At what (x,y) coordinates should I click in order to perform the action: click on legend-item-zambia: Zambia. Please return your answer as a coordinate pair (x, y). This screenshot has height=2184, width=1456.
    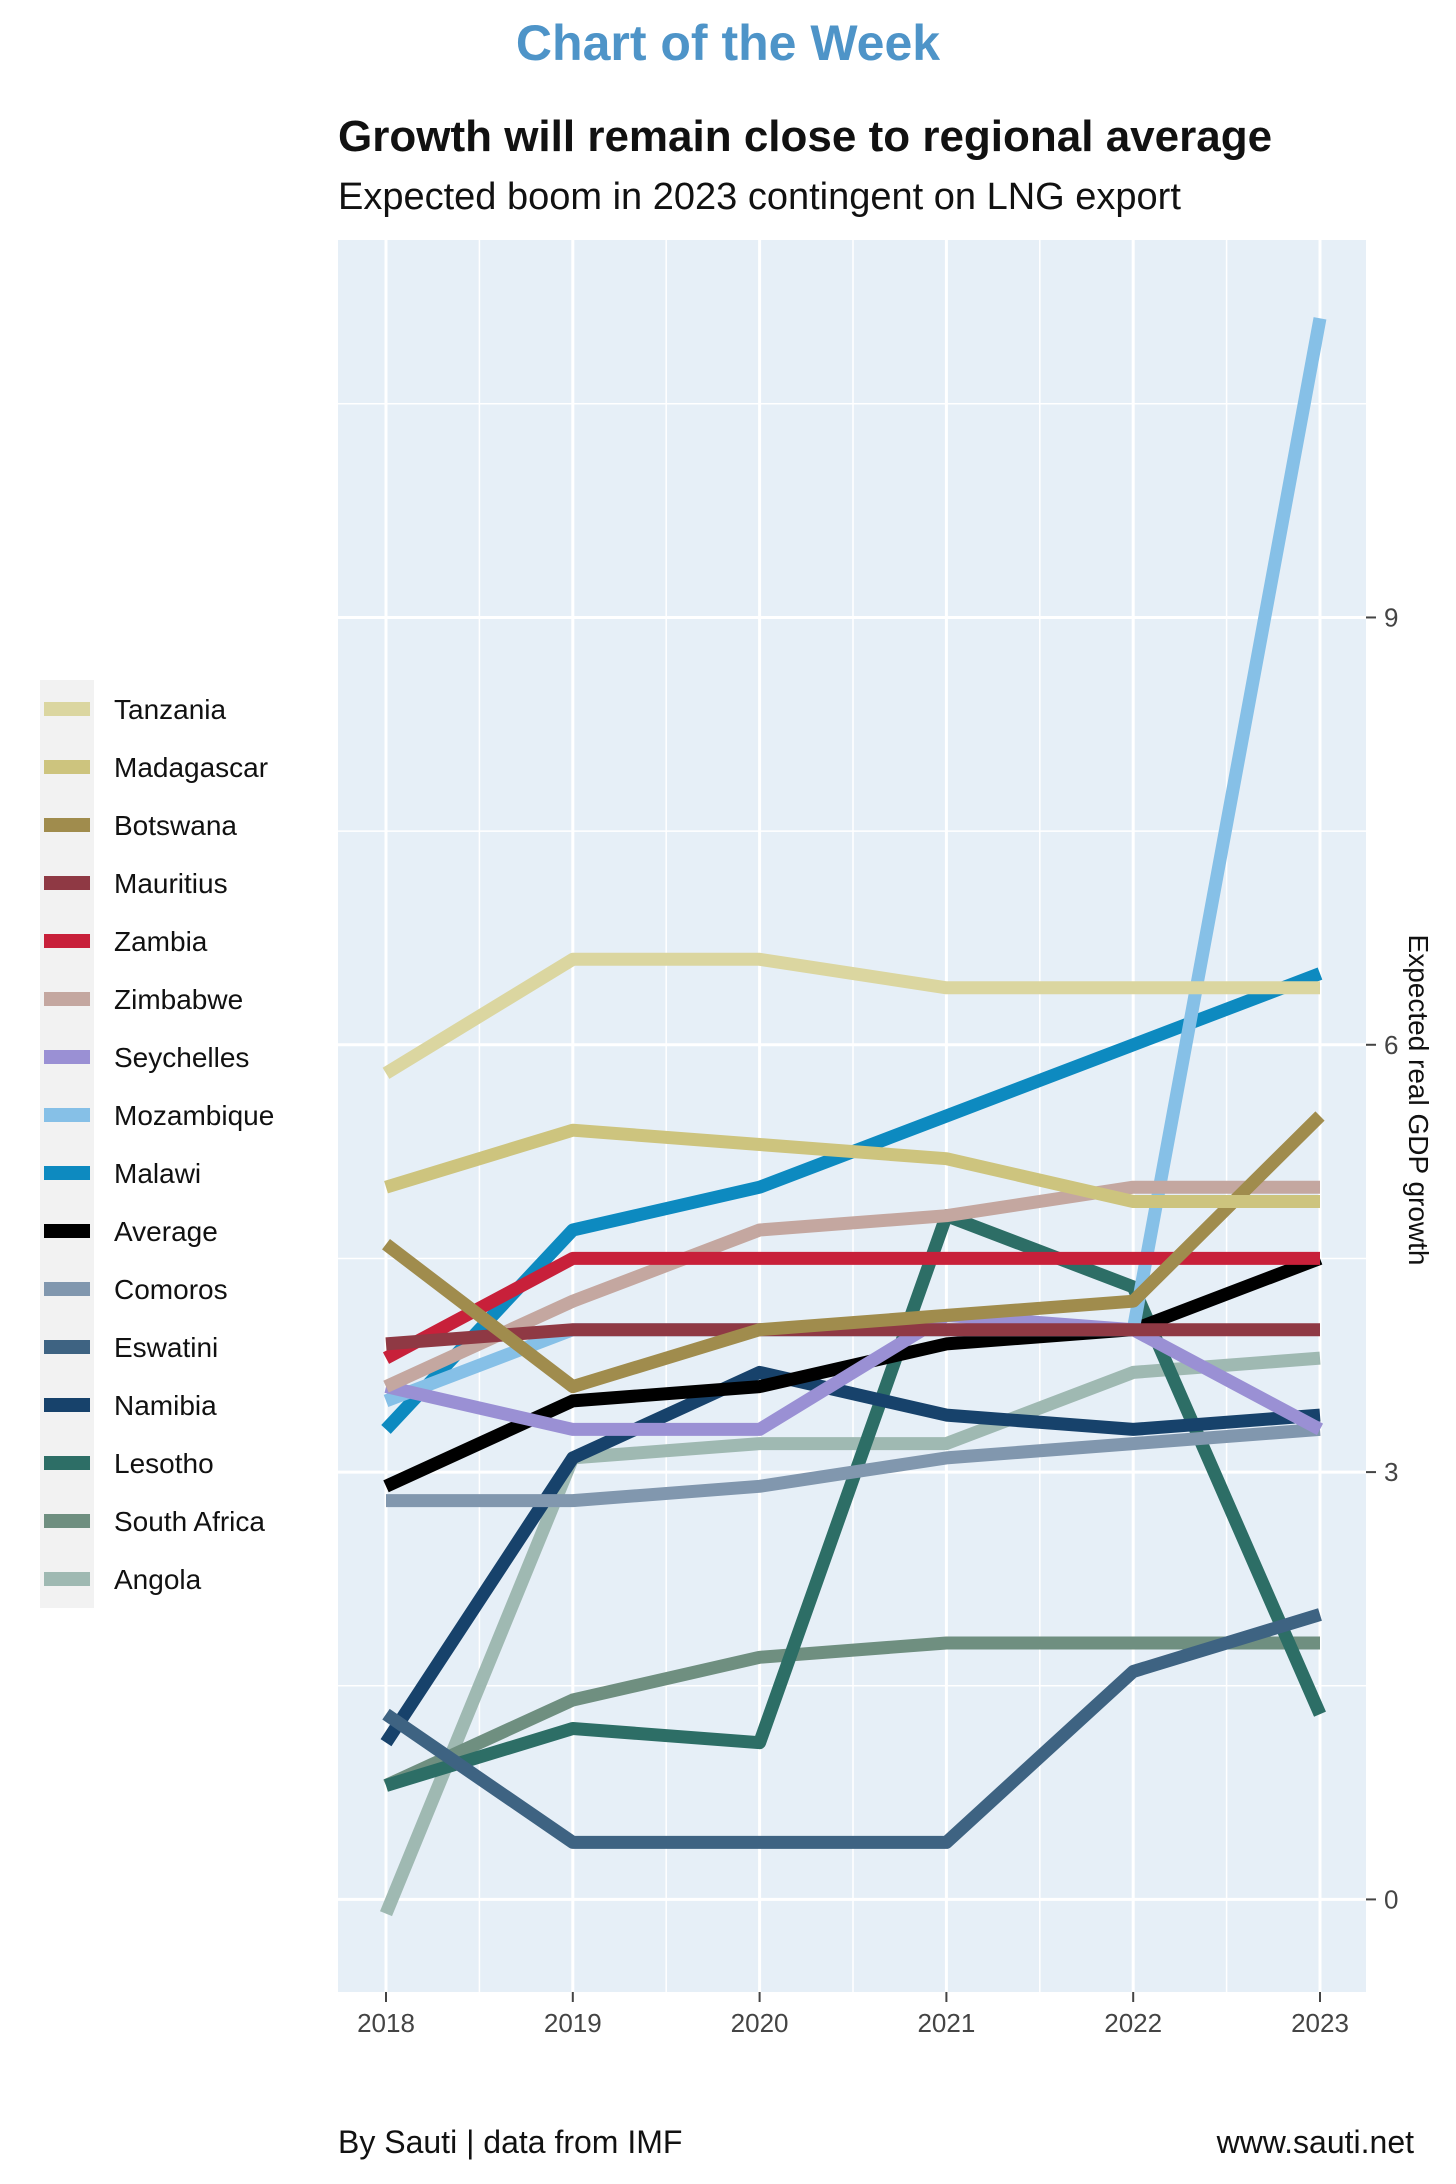
    Looking at the image, I should click on (170, 941).